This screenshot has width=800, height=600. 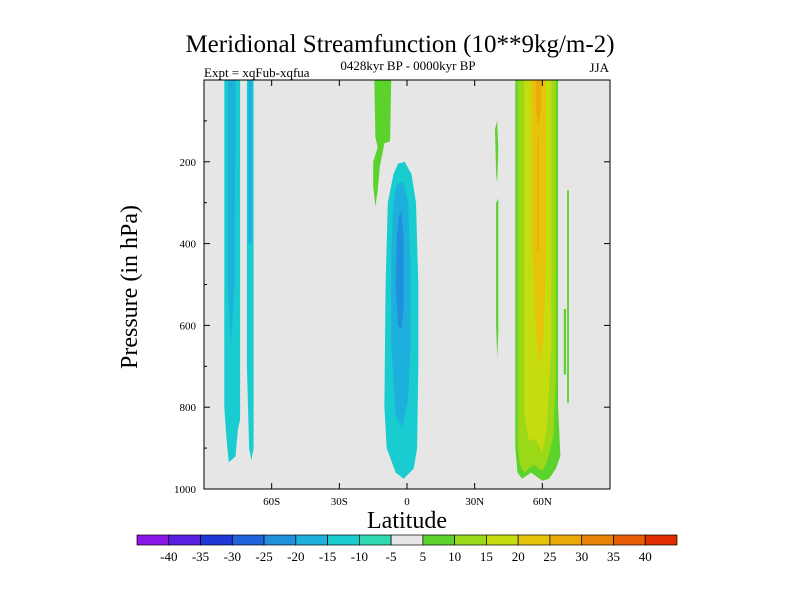 What do you see at coordinates (497, 278) in the screenshot?
I see `region-northern-thin-positive-b` at bounding box center [497, 278].